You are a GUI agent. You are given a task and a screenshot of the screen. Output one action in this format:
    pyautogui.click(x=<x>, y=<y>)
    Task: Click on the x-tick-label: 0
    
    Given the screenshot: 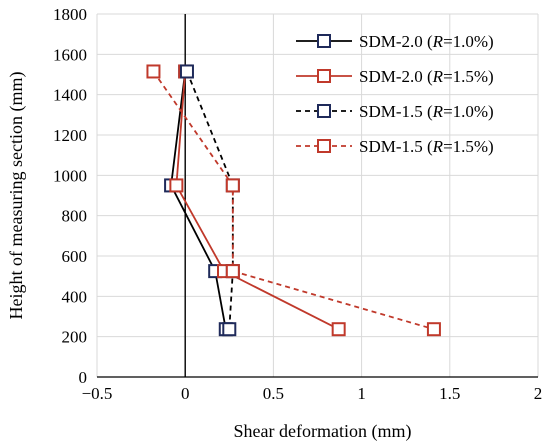 What is the action you would take?
    pyautogui.click(x=185, y=393)
    